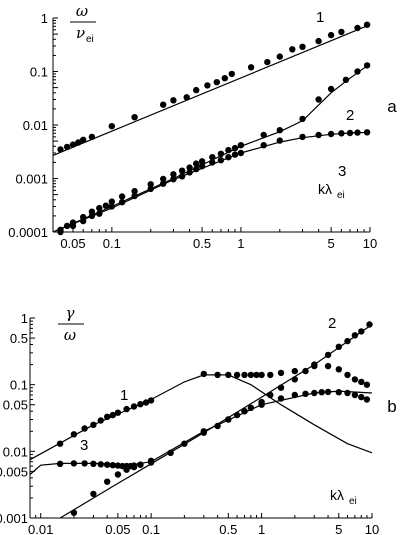  What do you see at coordinates (15, 405) in the screenshot?
I see `y-tick-label: 0.05` at bounding box center [15, 405].